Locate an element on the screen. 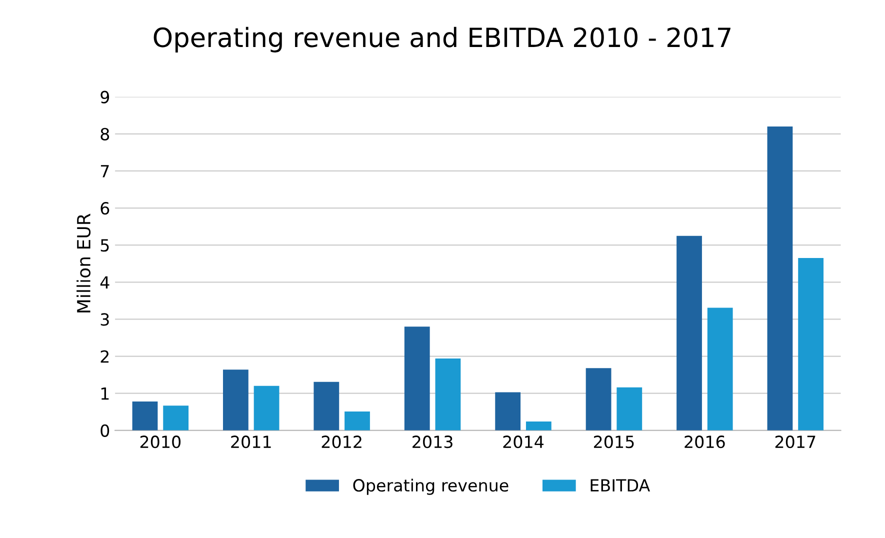 The width and height of the screenshot is (885, 538). x-tick-label: 2011 is located at coordinates (251, 442).